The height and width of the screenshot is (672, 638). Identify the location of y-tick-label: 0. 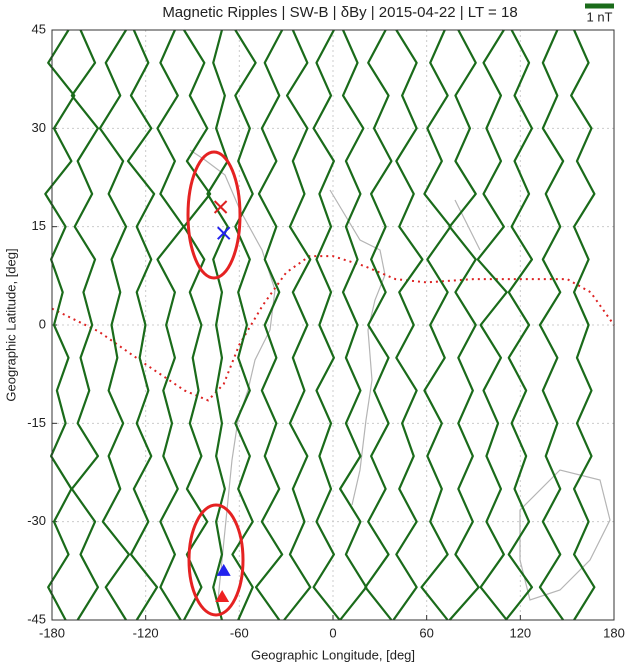
(42, 323).